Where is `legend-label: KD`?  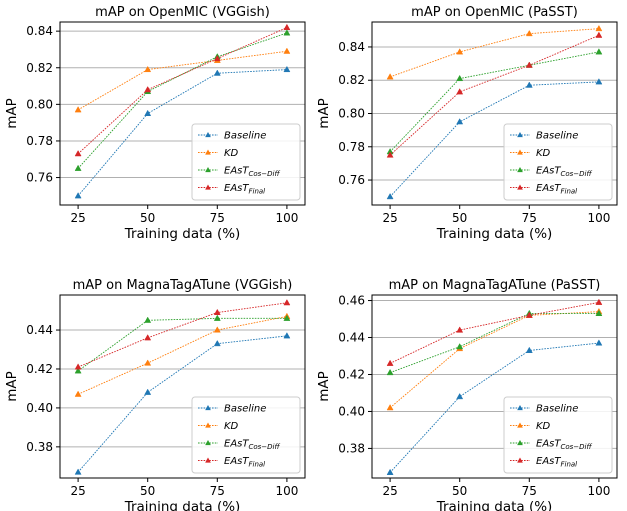 legend-label: KD is located at coordinates (231, 153).